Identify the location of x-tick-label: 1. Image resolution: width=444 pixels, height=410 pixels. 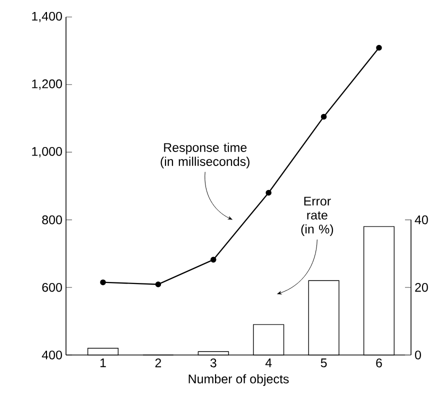
(103, 363).